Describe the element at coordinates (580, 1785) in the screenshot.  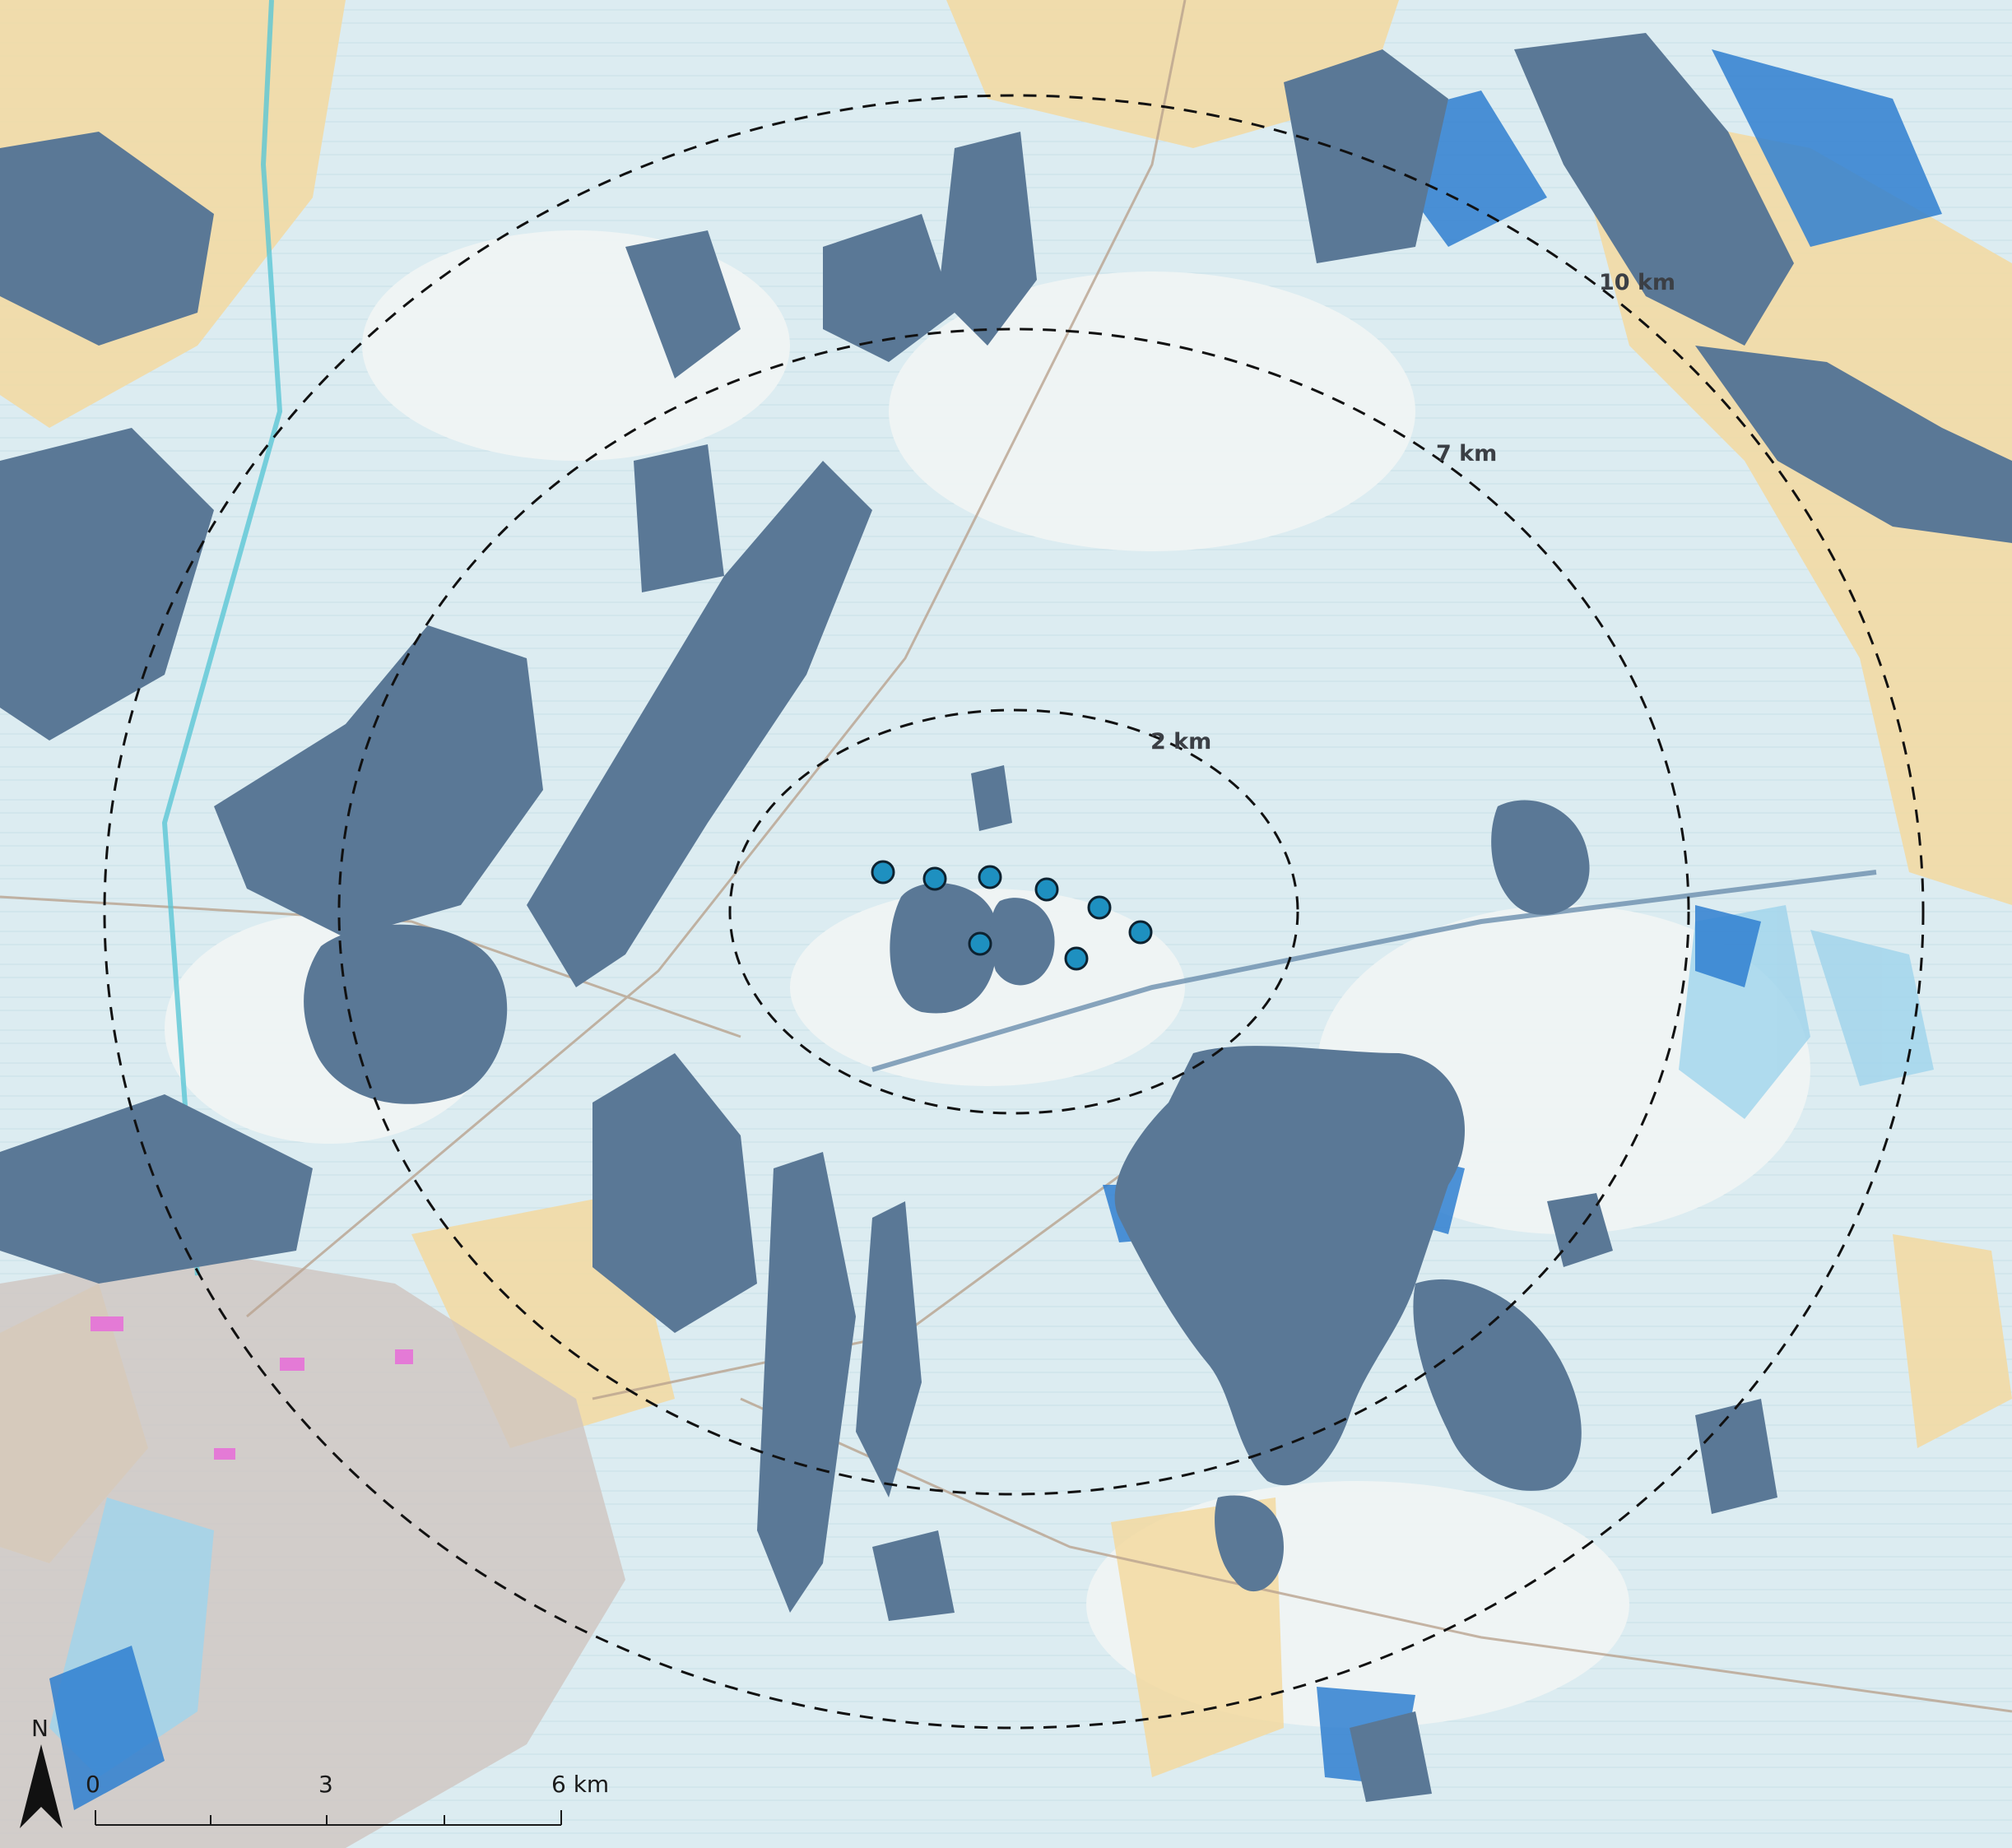
I see `scale-tick-6km: 6 km` at that location.